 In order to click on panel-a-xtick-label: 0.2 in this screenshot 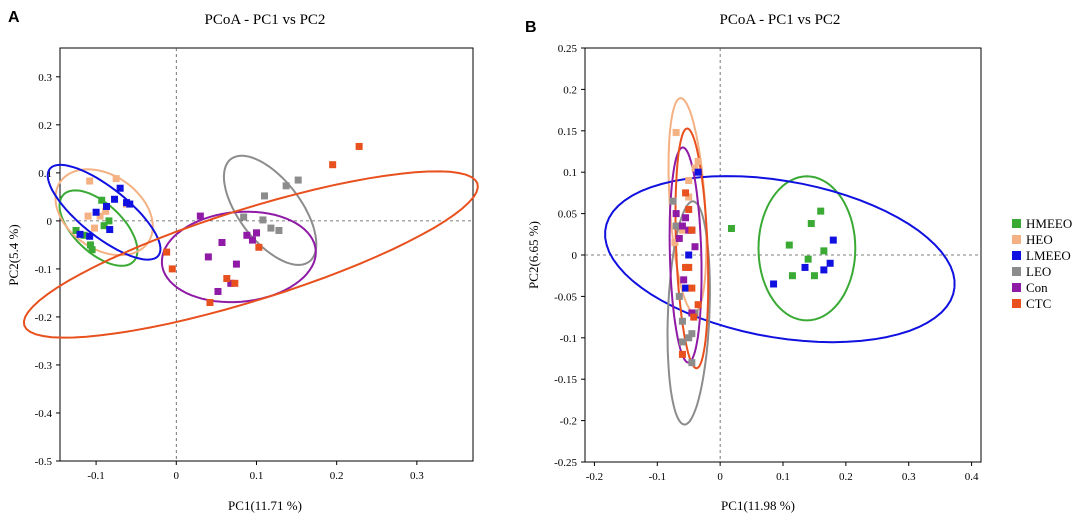, I will do `click(337, 476)`.